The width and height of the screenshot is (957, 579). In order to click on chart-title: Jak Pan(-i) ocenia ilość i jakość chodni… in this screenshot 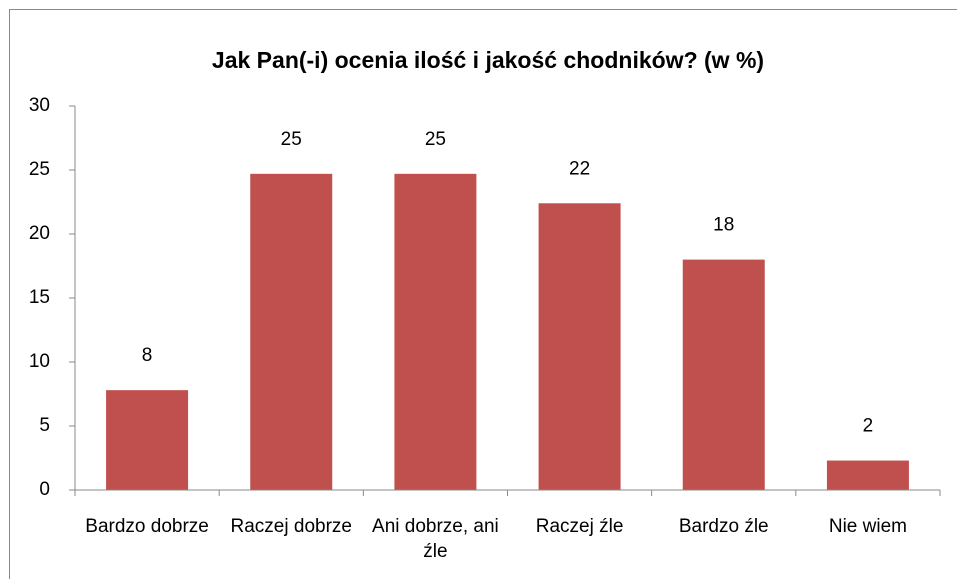, I will do `click(488, 60)`.